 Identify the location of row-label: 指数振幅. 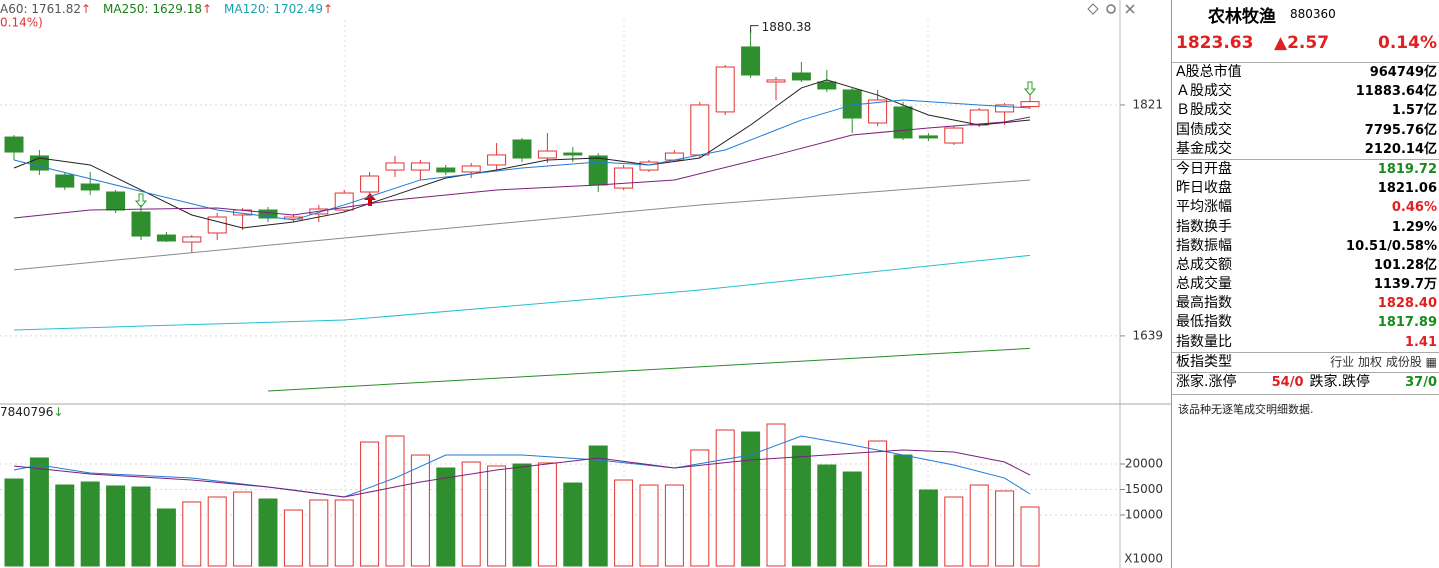
(1204, 245).